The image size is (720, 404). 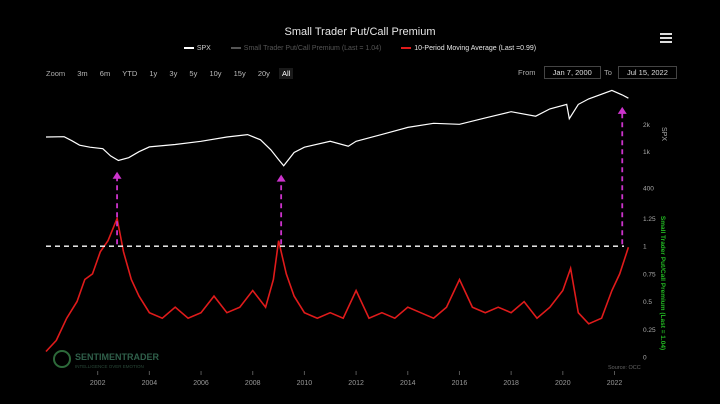 What do you see at coordinates (645, 358) in the screenshot?
I see `premium-tick-label-0: 0` at bounding box center [645, 358].